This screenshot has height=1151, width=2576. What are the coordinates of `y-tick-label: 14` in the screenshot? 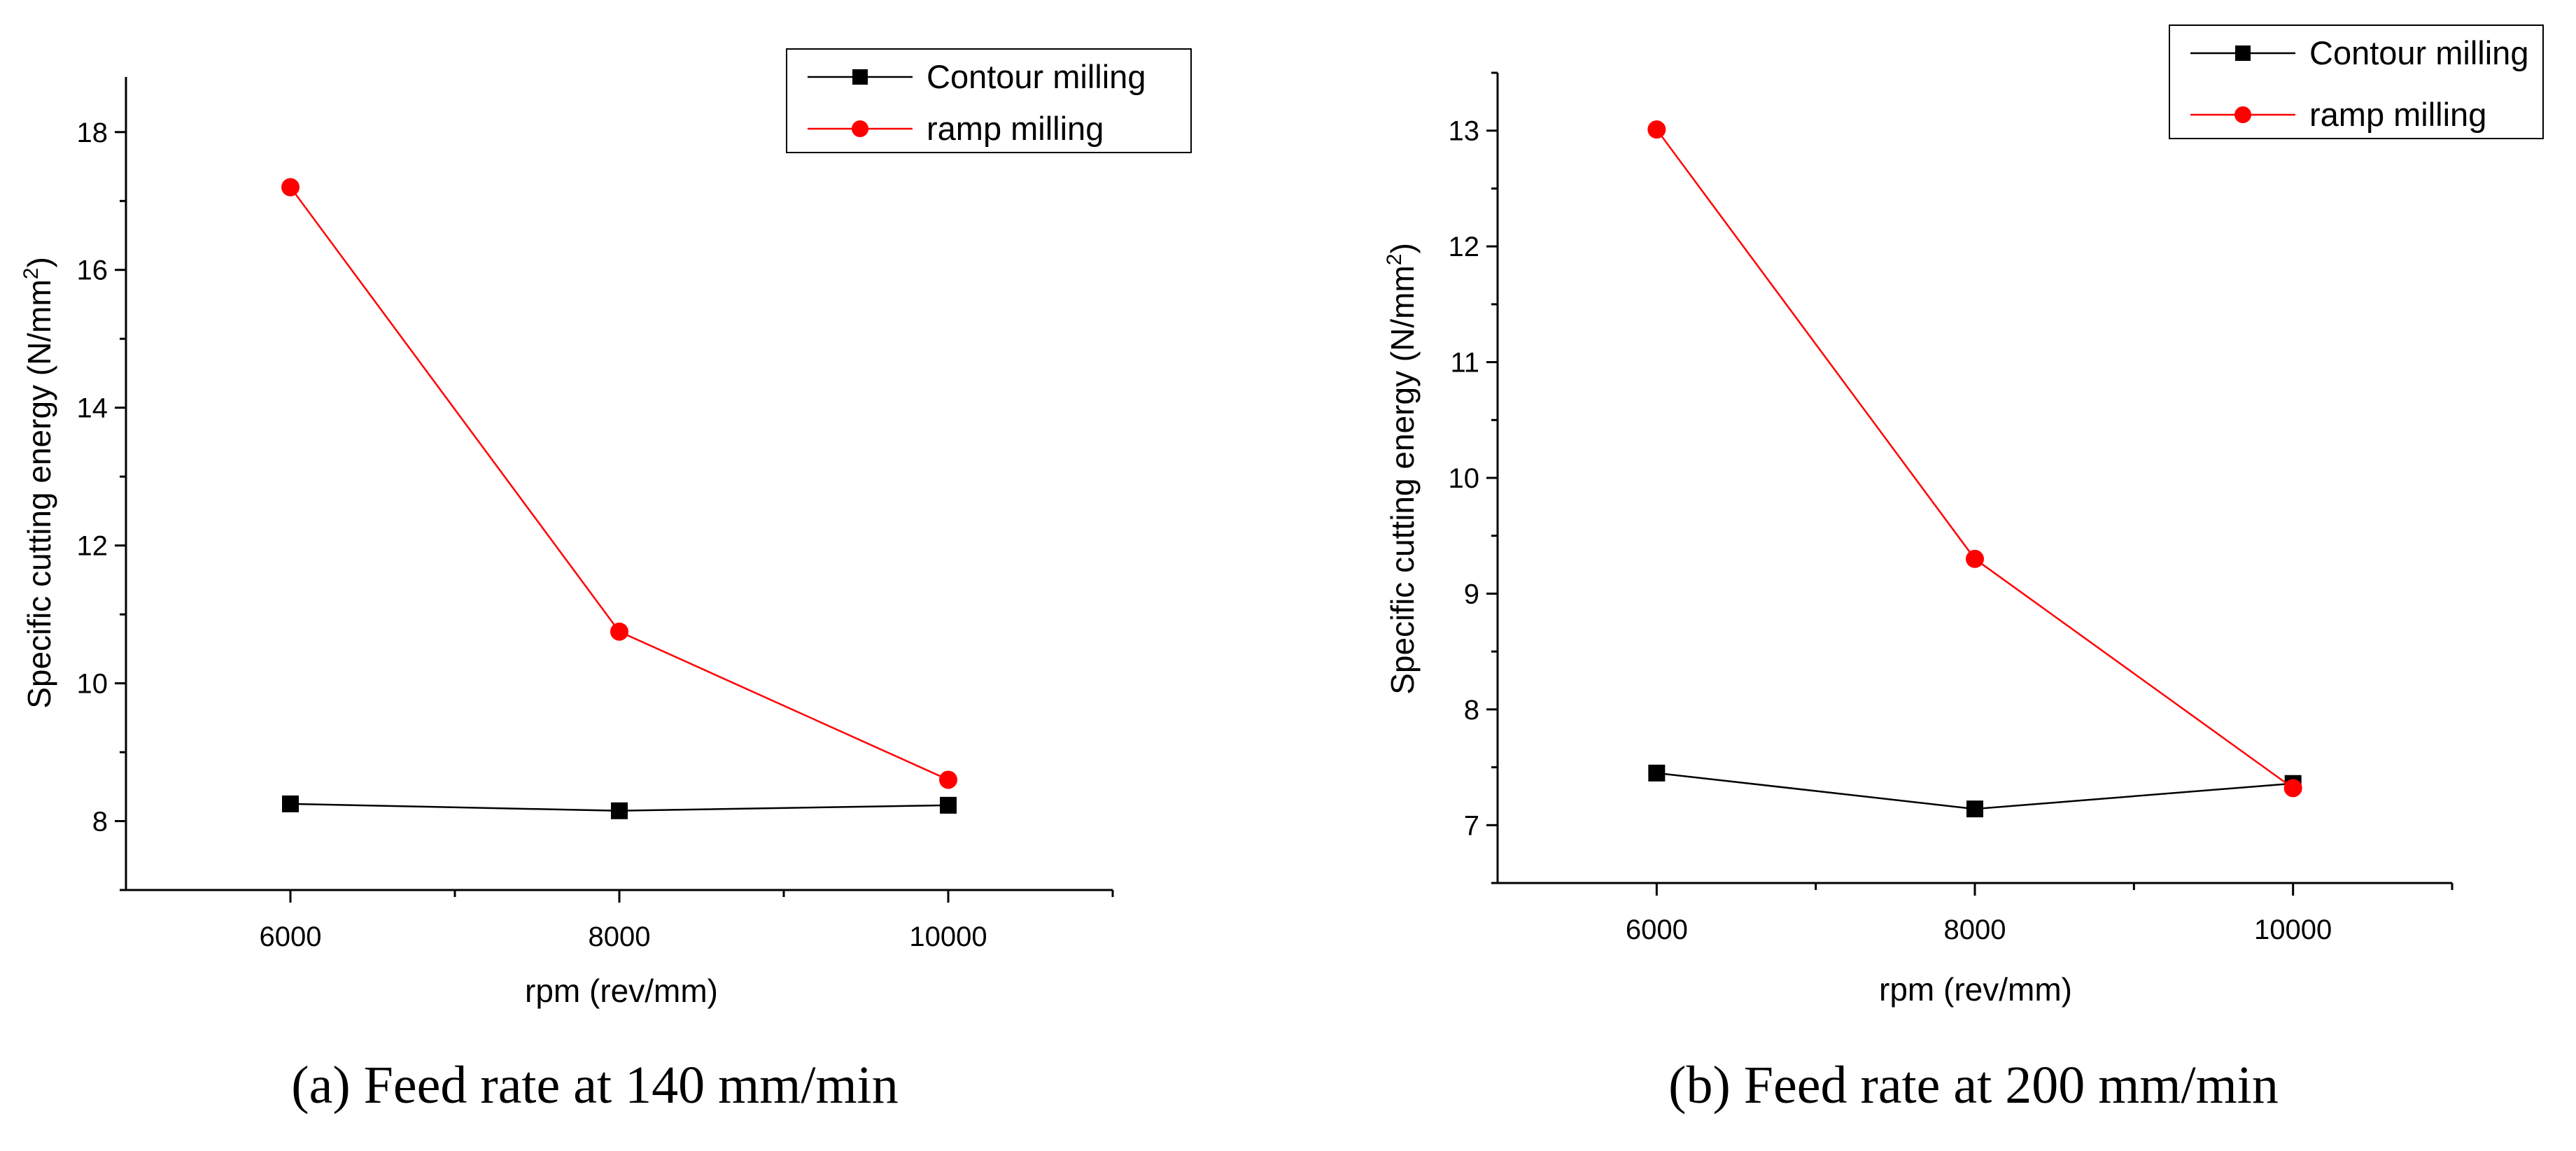 It's located at (92, 408).